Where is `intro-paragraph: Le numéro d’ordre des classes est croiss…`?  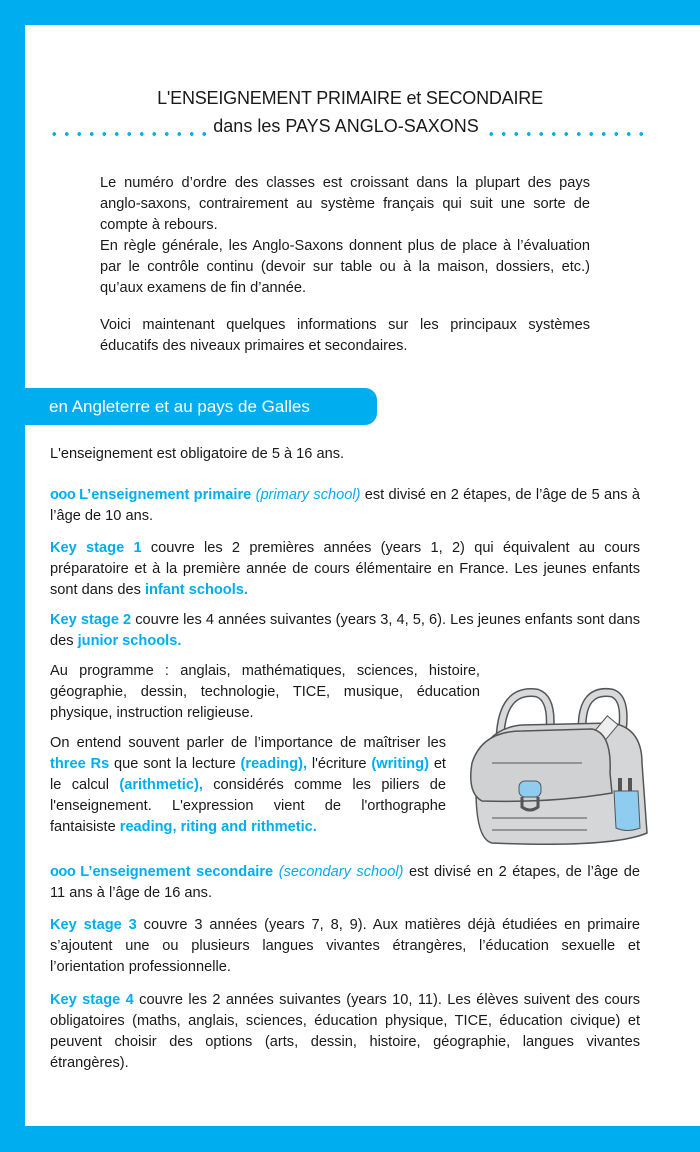
intro-paragraph: Le numéro d’ordre des classes est croiss… is located at coordinates (345, 204).